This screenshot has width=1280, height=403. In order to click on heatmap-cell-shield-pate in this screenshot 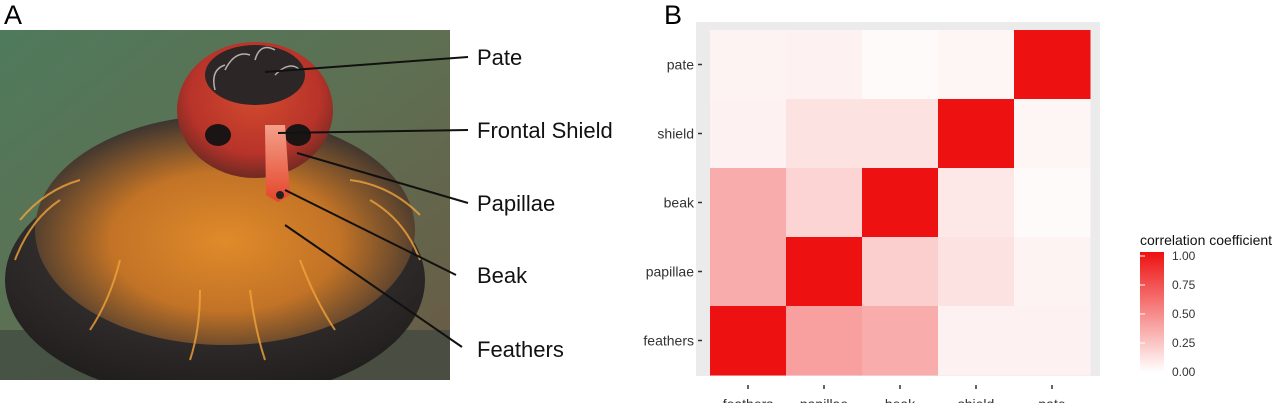, I will do `click(1052, 134)`.